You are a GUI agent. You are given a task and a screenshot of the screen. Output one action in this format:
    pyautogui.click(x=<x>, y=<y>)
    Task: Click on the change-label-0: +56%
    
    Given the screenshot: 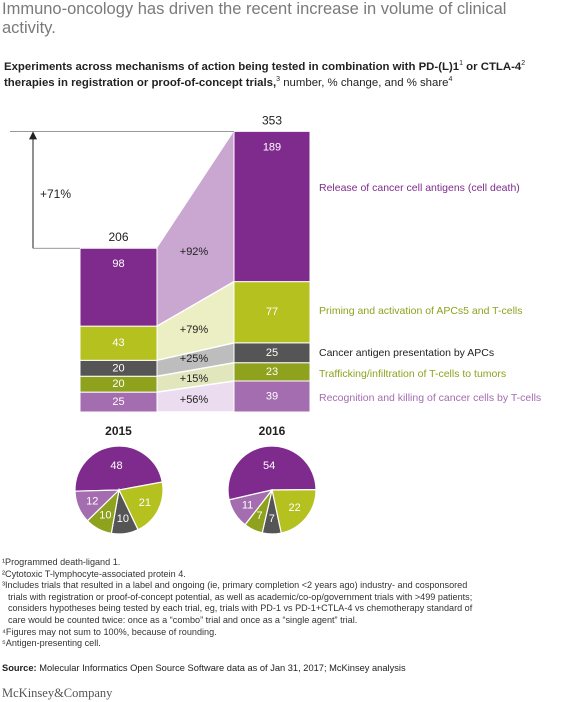 What is the action you would take?
    pyautogui.click(x=194, y=400)
    